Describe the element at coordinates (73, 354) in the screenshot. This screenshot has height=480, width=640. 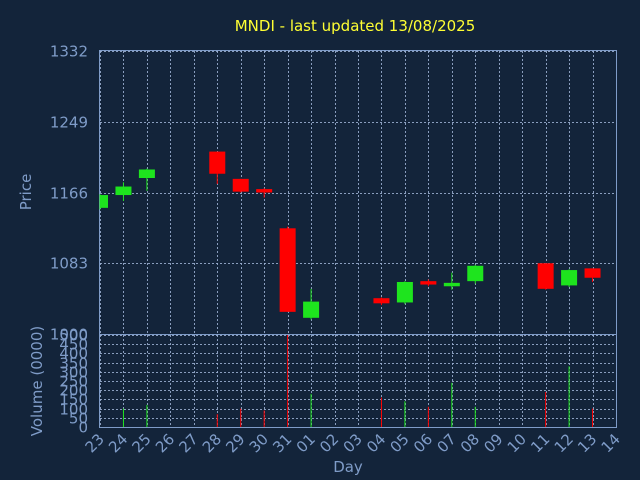
I see `volume-tick-label: 400` at that location.